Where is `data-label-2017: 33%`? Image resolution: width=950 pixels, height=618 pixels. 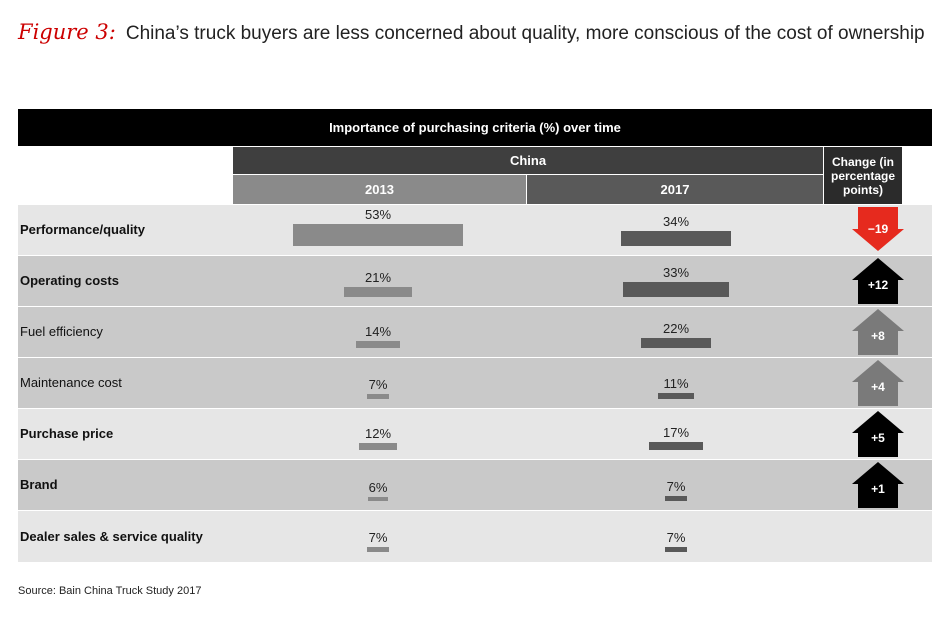
data-label-2017: 33% is located at coordinates (676, 273).